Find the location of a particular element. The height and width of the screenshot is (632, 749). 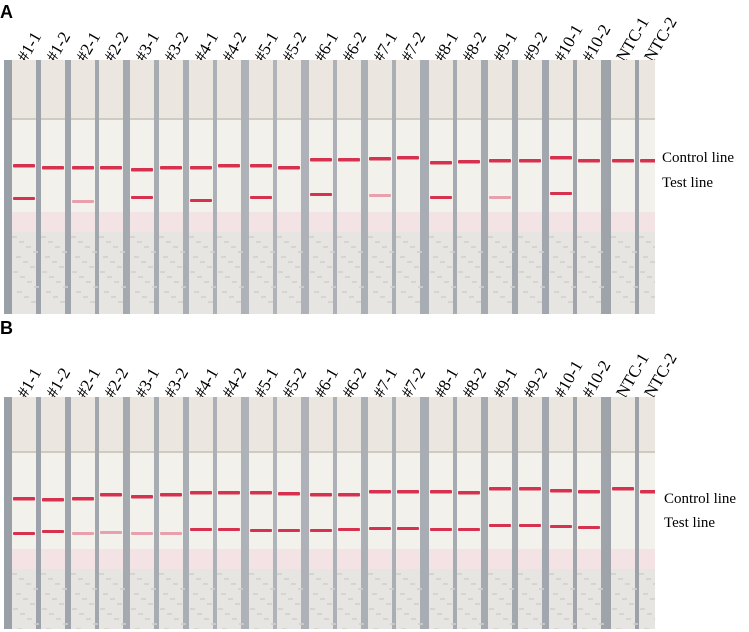

strip-label: #2-2 is located at coordinates (116, 382).